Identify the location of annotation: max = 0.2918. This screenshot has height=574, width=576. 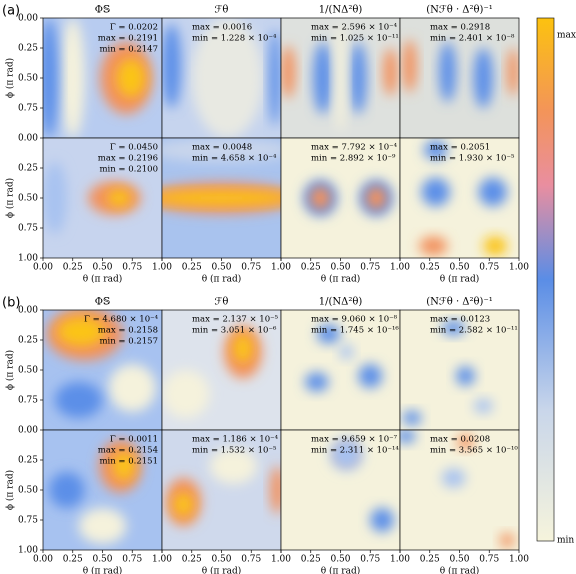
(460, 28).